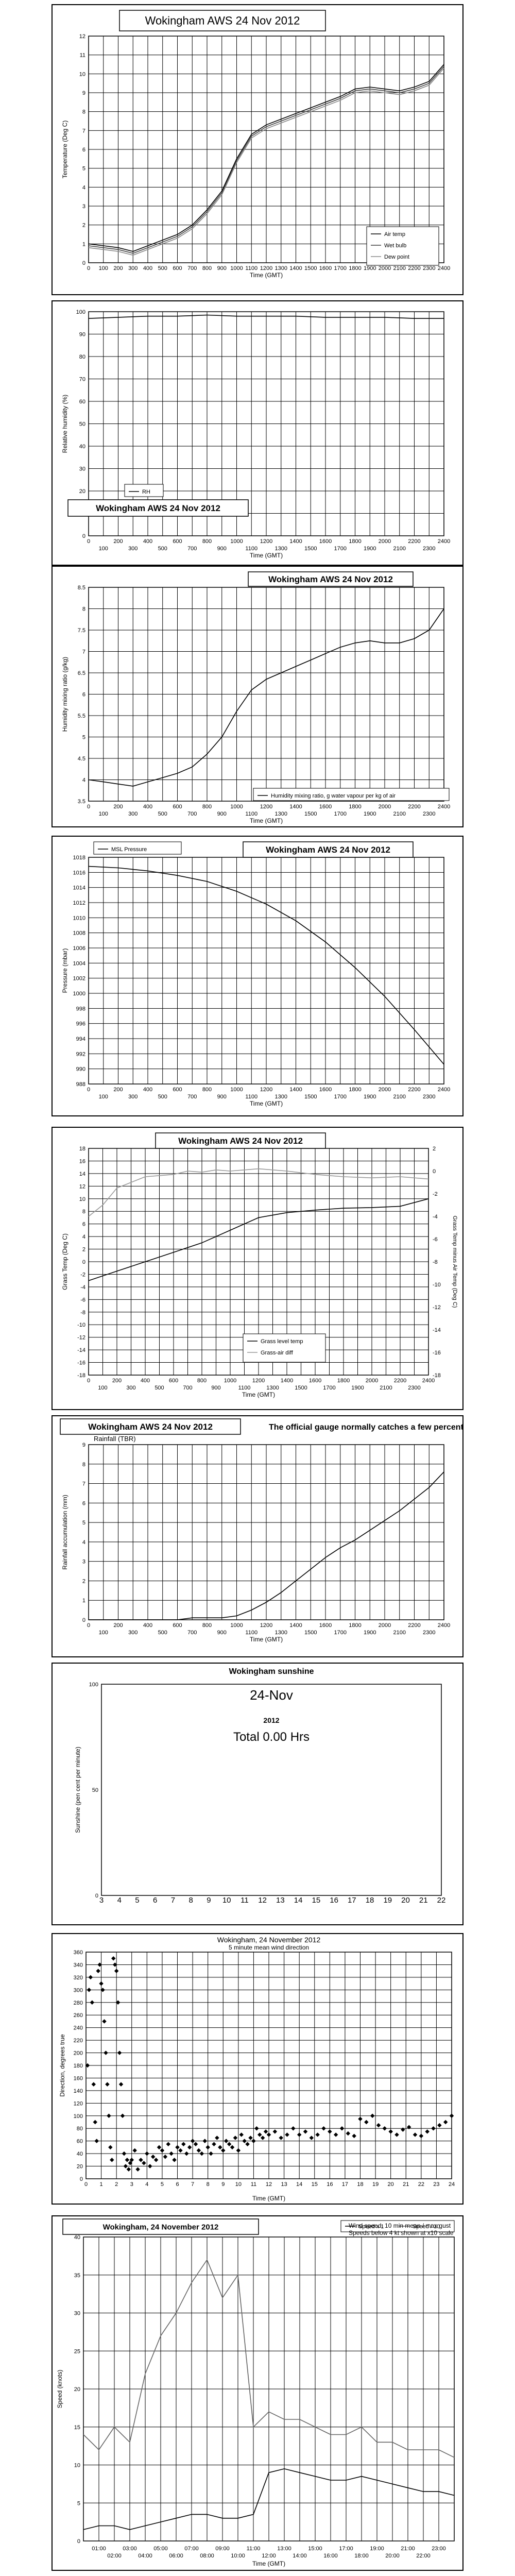 Image resolution: width=515 pixels, height=2576 pixels. What do you see at coordinates (81, 1338) in the screenshot?
I see `y-tick-label: -12` at bounding box center [81, 1338].